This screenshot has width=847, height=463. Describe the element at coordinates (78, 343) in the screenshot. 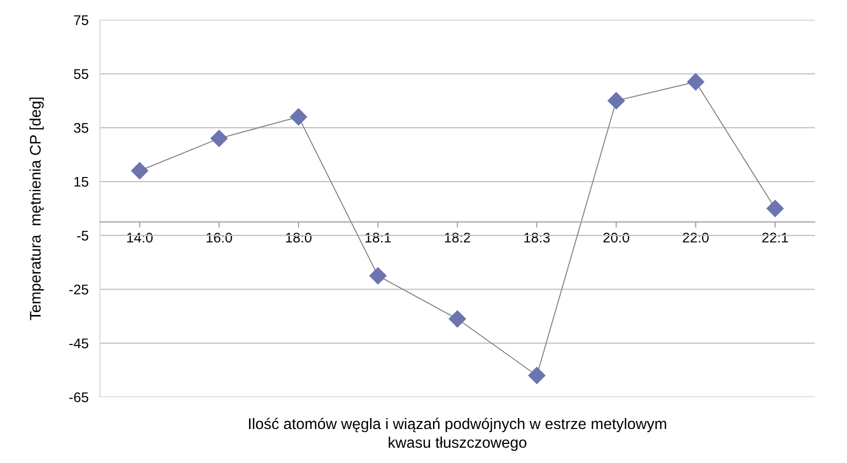

I see `y-tick-label: -45` at that location.